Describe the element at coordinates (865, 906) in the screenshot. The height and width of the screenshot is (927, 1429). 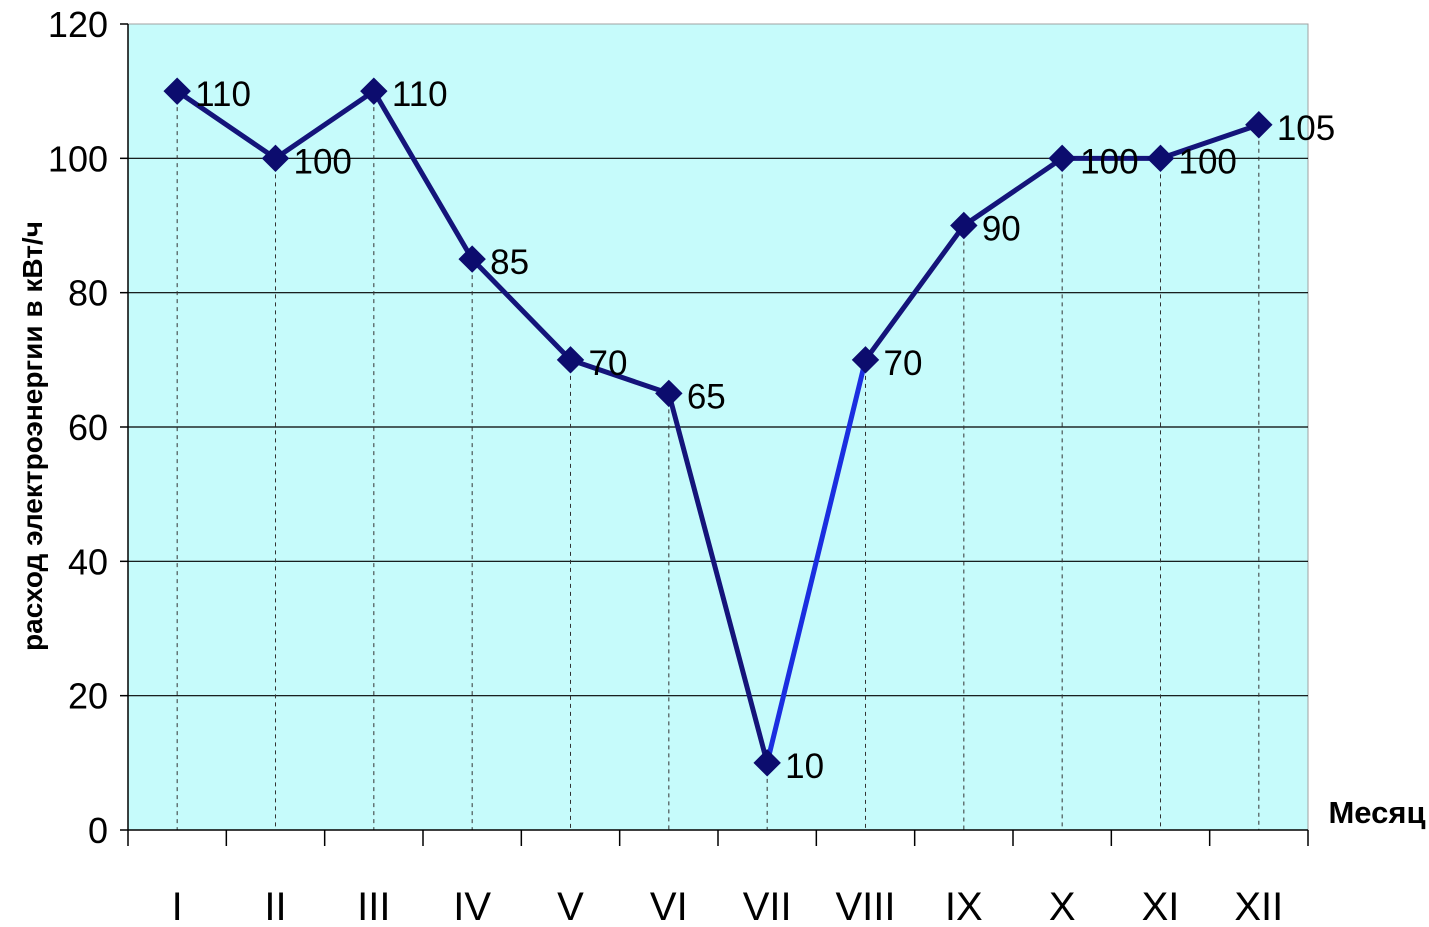
I see `x-tick-label-VIII: VIII` at that location.